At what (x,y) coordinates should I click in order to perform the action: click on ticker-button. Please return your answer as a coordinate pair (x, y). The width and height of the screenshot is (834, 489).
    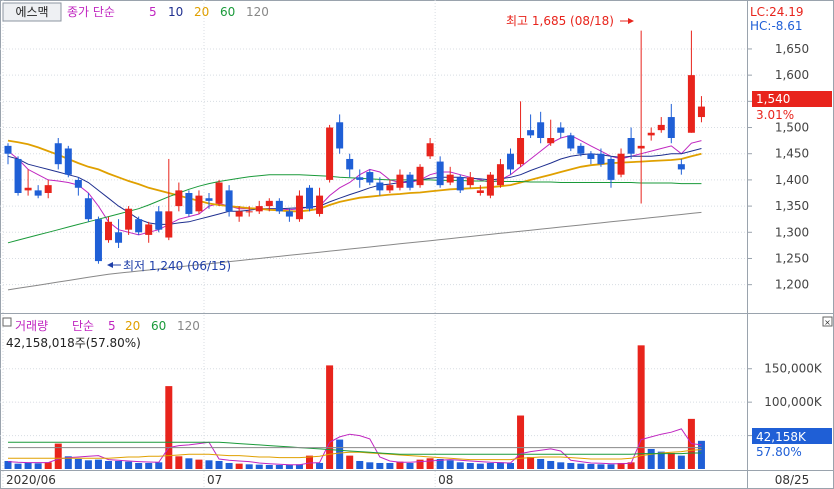
    Looking at the image, I should click on (32, 12).